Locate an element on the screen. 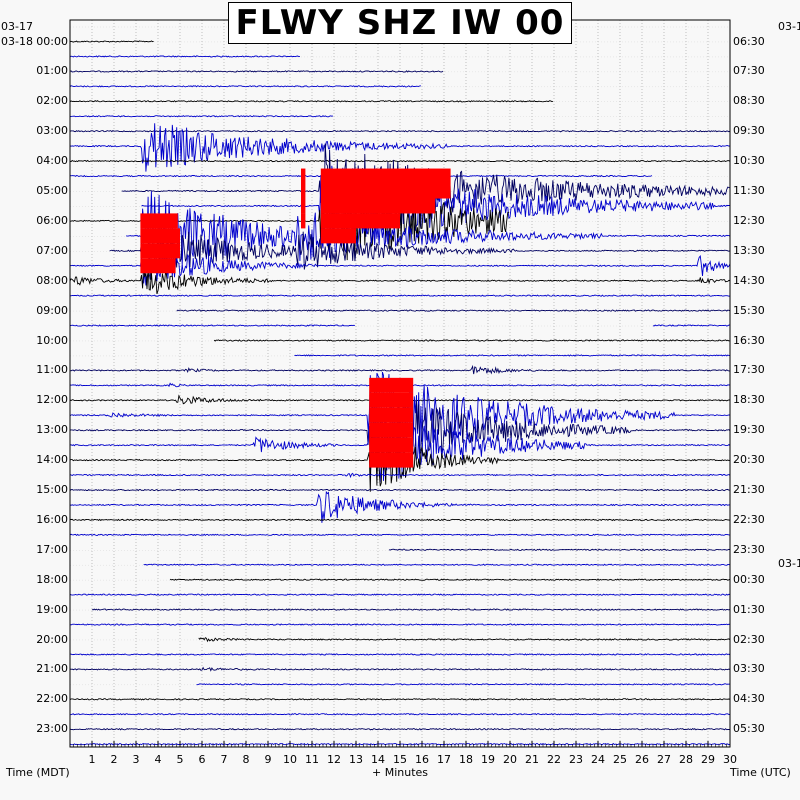 The height and width of the screenshot is (800, 800). x-tick-label: 27 is located at coordinates (664, 759).